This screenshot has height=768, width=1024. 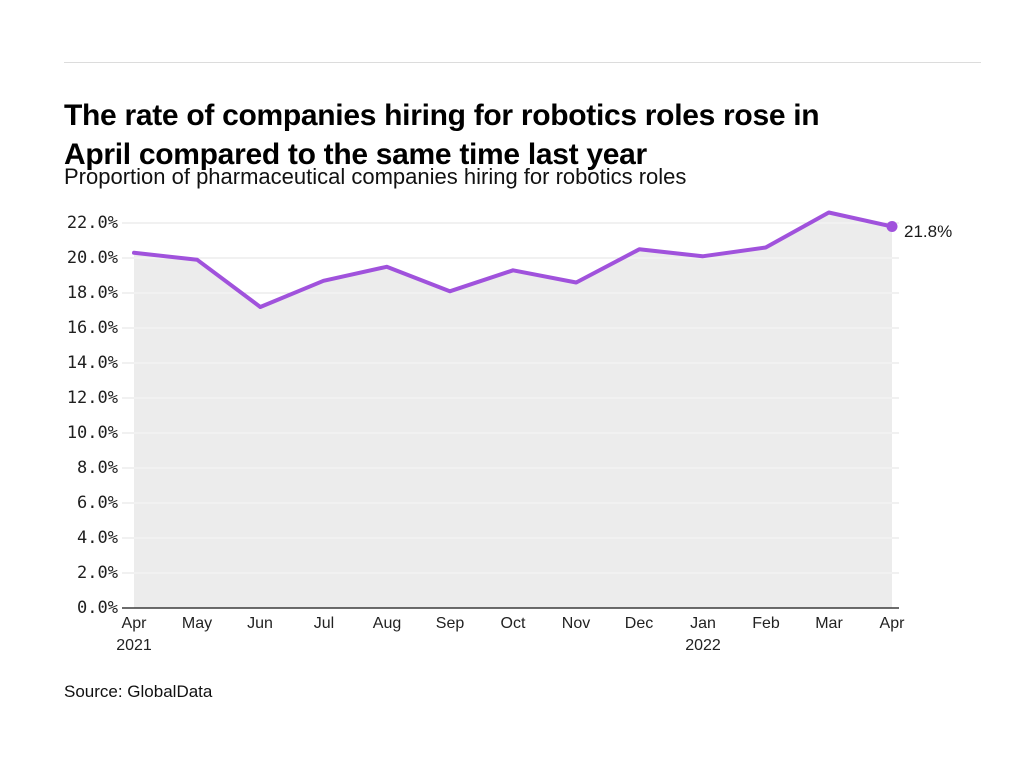 What do you see at coordinates (92, 223) in the screenshot?
I see `y-tick-label: 22.0%` at bounding box center [92, 223].